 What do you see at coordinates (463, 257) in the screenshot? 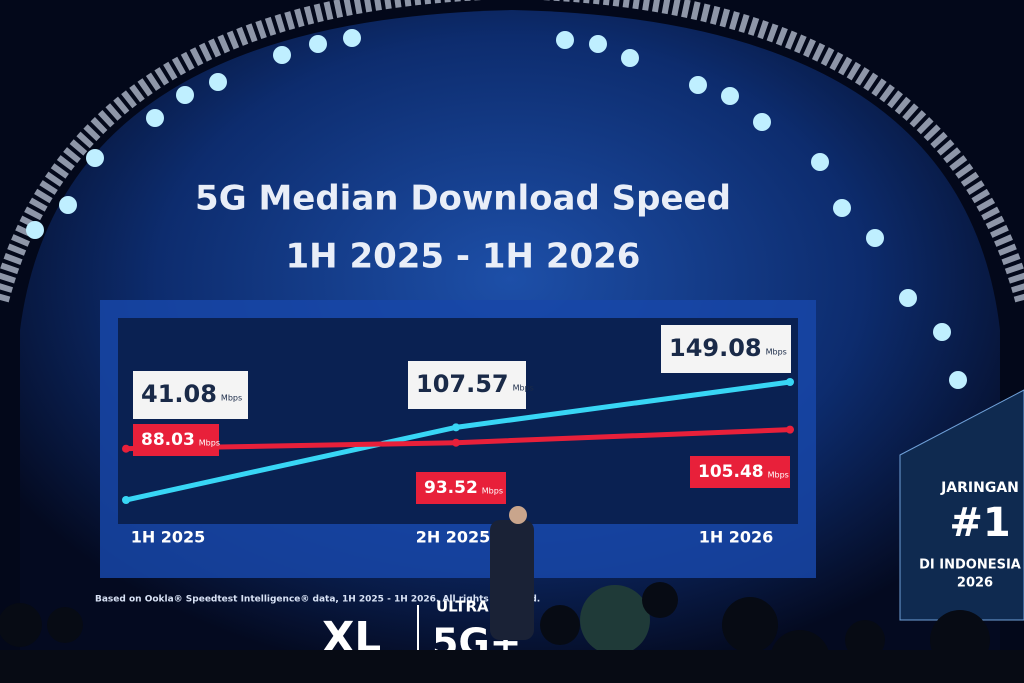
I see `chart-subtitle: 1H 2025 - 1H 2026` at bounding box center [463, 257].